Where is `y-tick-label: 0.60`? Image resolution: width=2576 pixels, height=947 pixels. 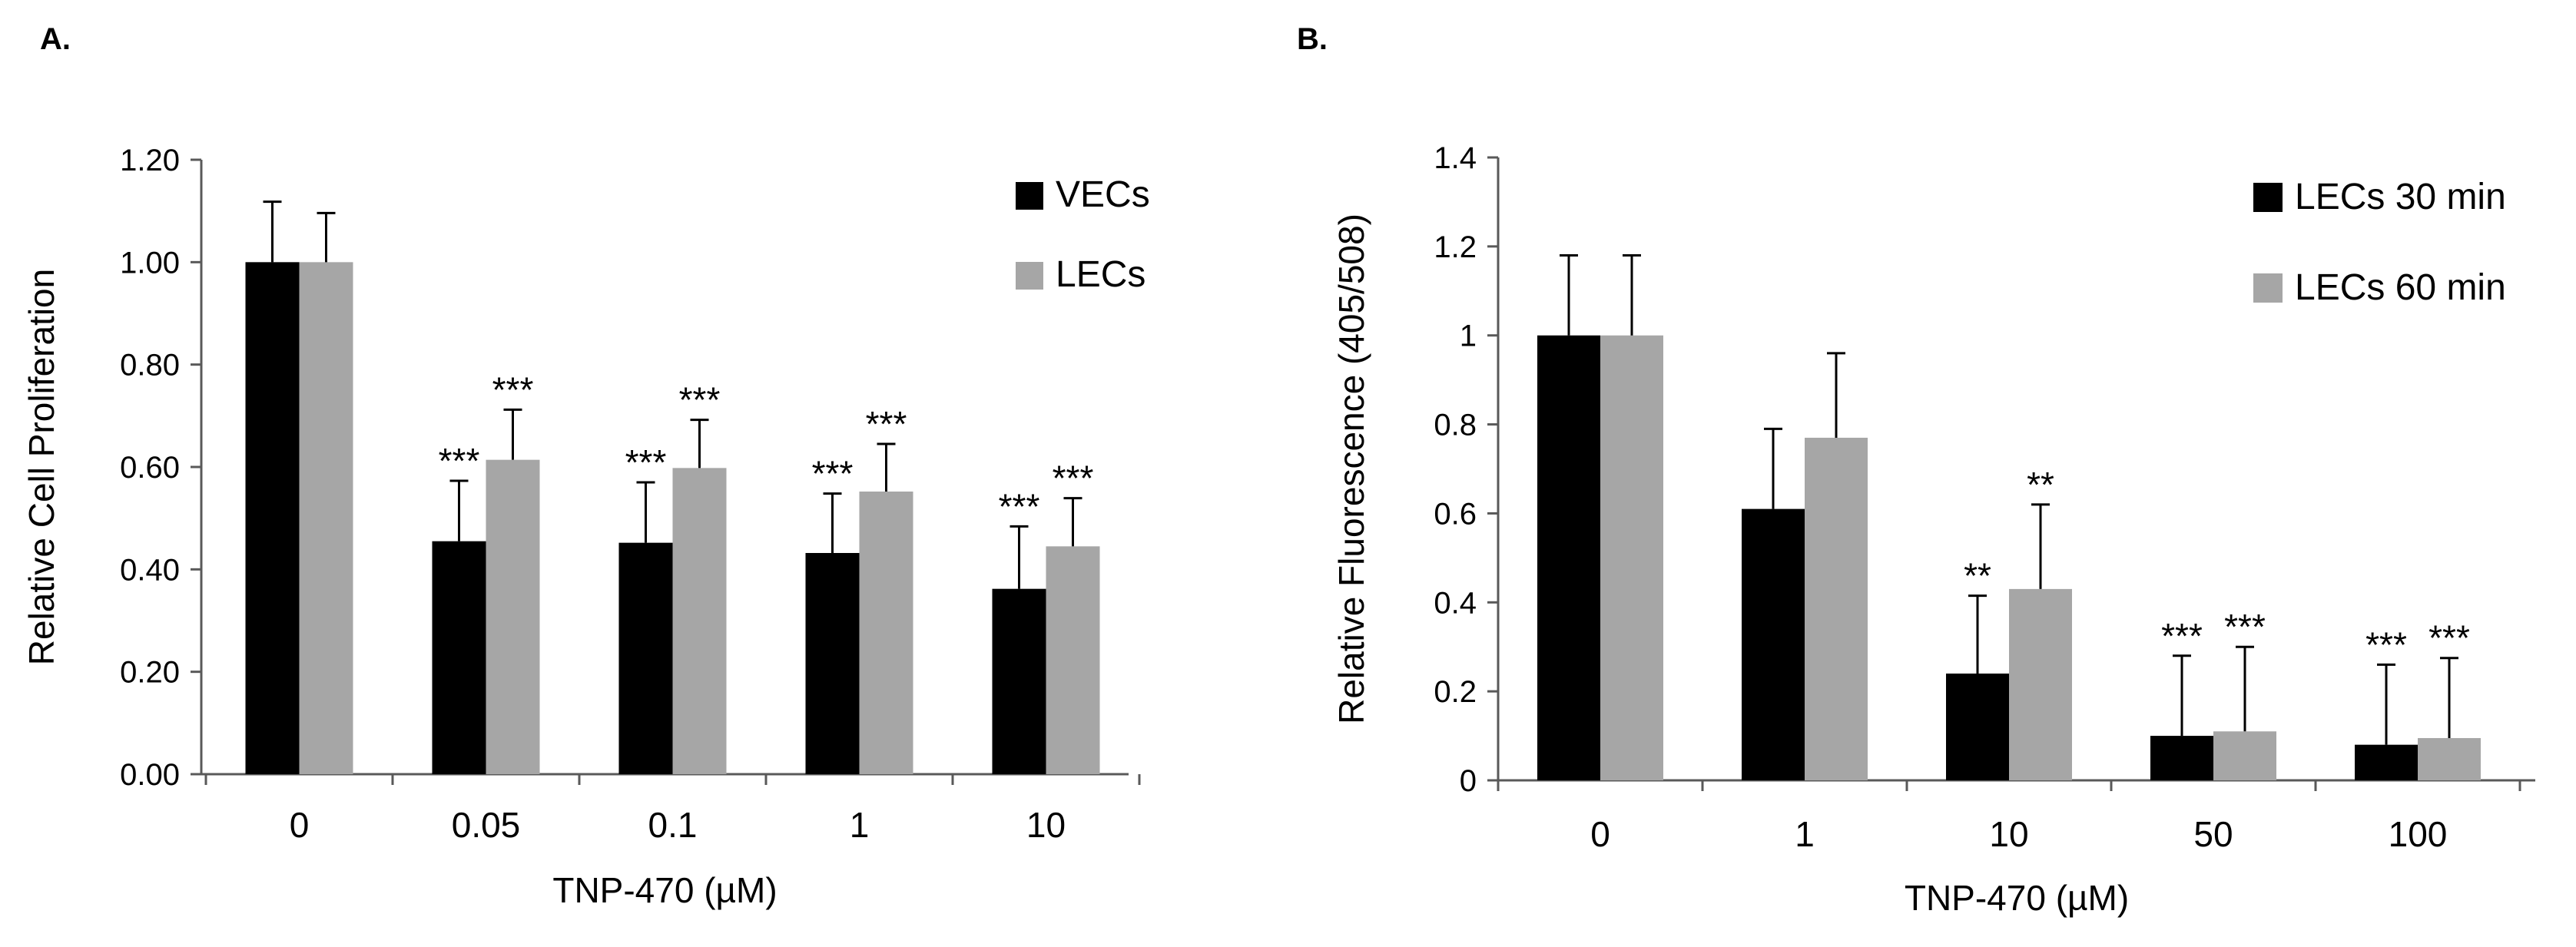 y-tick-label: 0.60 is located at coordinates (150, 468).